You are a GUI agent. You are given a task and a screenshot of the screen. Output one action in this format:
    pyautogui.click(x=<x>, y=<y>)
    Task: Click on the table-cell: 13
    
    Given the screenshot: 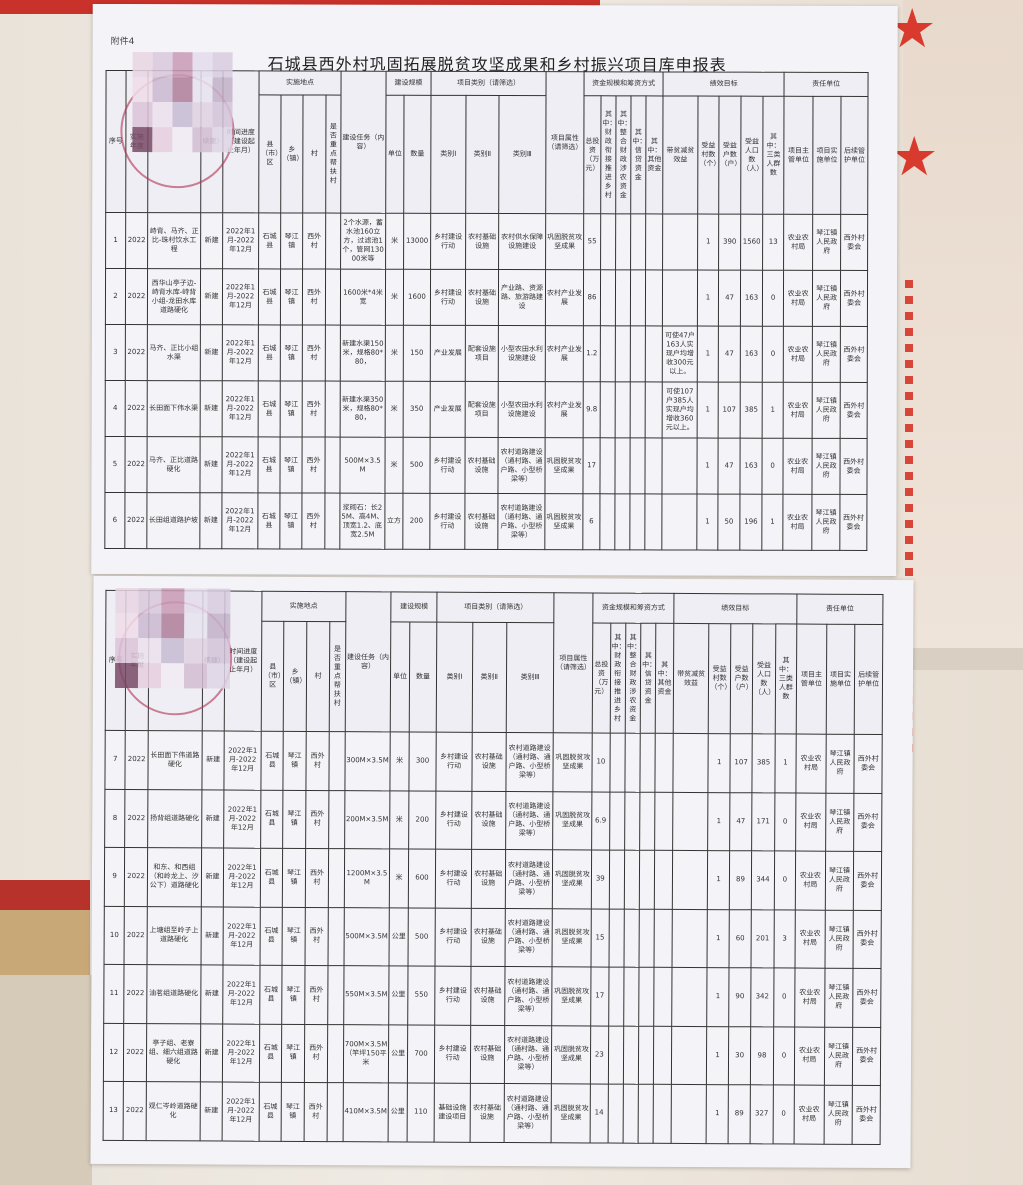 What is the action you would take?
    pyautogui.click(x=773, y=242)
    